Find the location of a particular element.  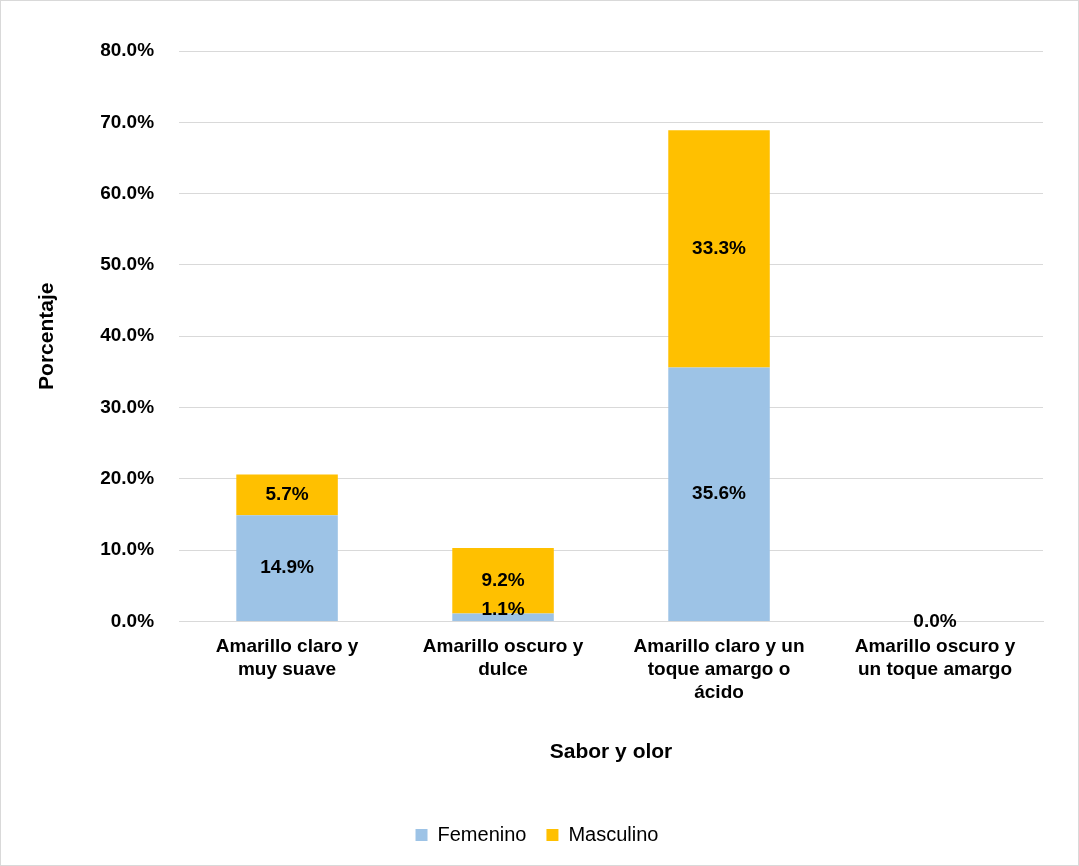

y-tick-label: 40.0% is located at coordinates (127, 335).